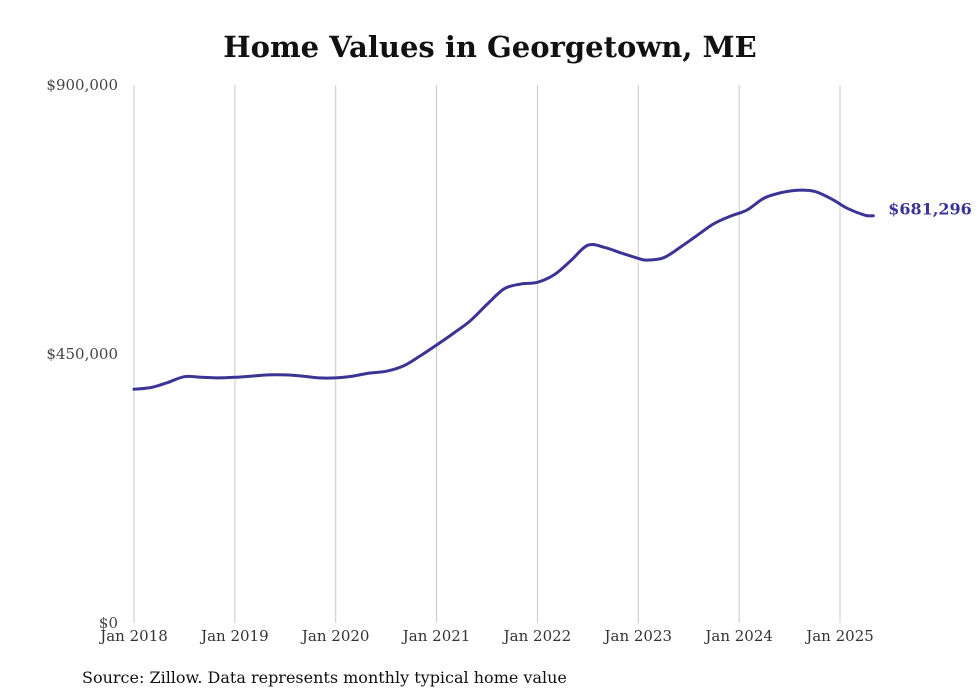 The image size is (980, 699). I want to click on x-tick-label: Jan 2021, so click(436, 636).